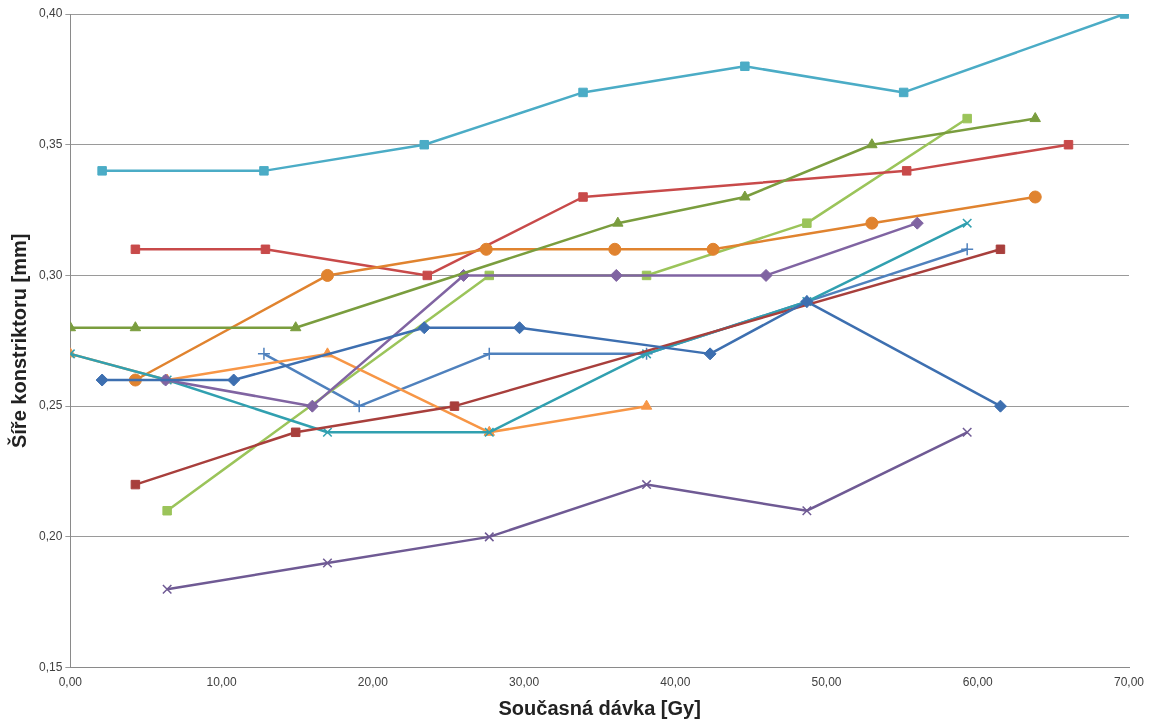 This screenshot has width=1159, height=727. What do you see at coordinates (51, 536) in the screenshot?
I see `y-tick-label: 0,20` at bounding box center [51, 536].